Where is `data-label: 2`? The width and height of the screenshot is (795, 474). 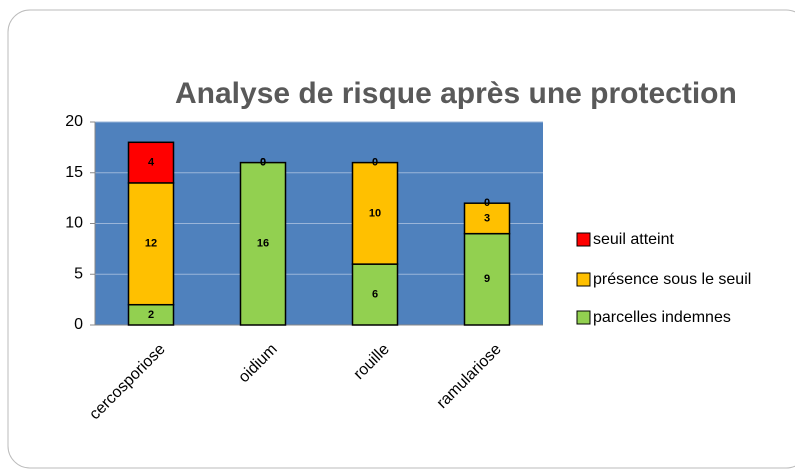
data-label: 2 is located at coordinates (151, 315).